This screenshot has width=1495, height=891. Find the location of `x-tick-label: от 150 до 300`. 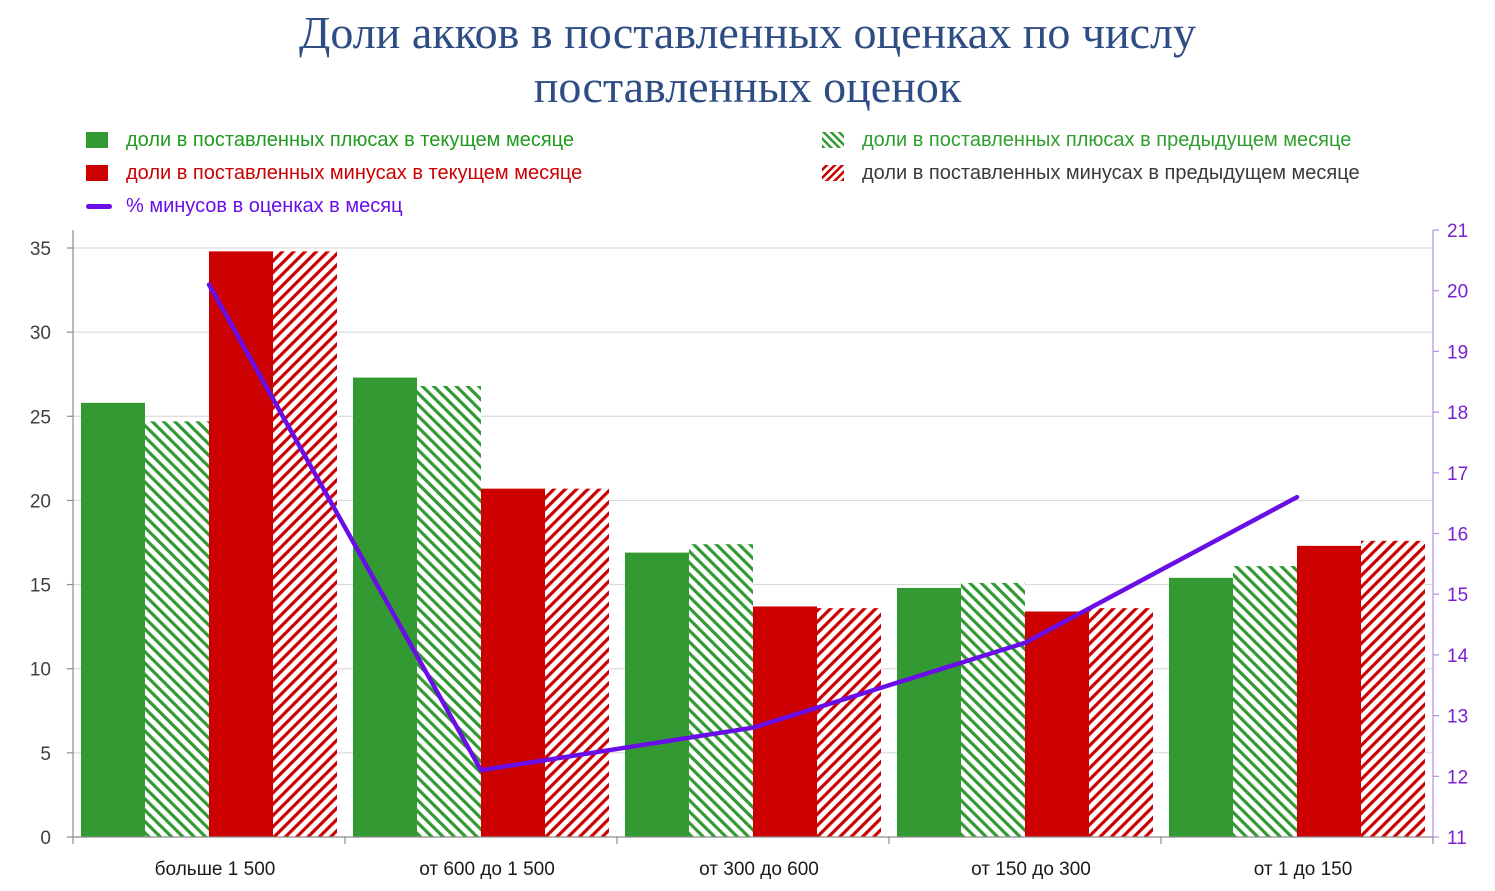

x-tick-label: от 150 до 300 is located at coordinates (1031, 869).